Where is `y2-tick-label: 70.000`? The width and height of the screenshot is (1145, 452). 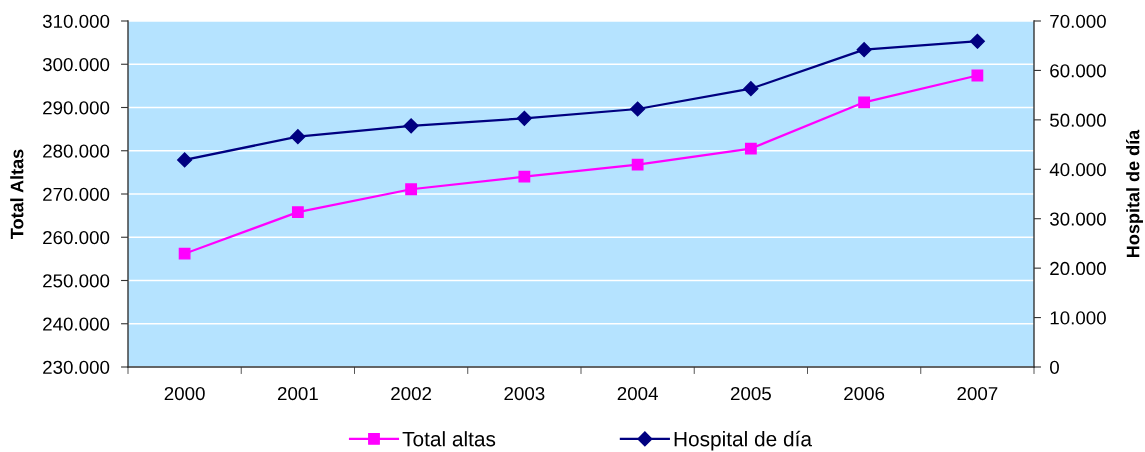 y2-tick-label: 70.000 is located at coordinates (1078, 21).